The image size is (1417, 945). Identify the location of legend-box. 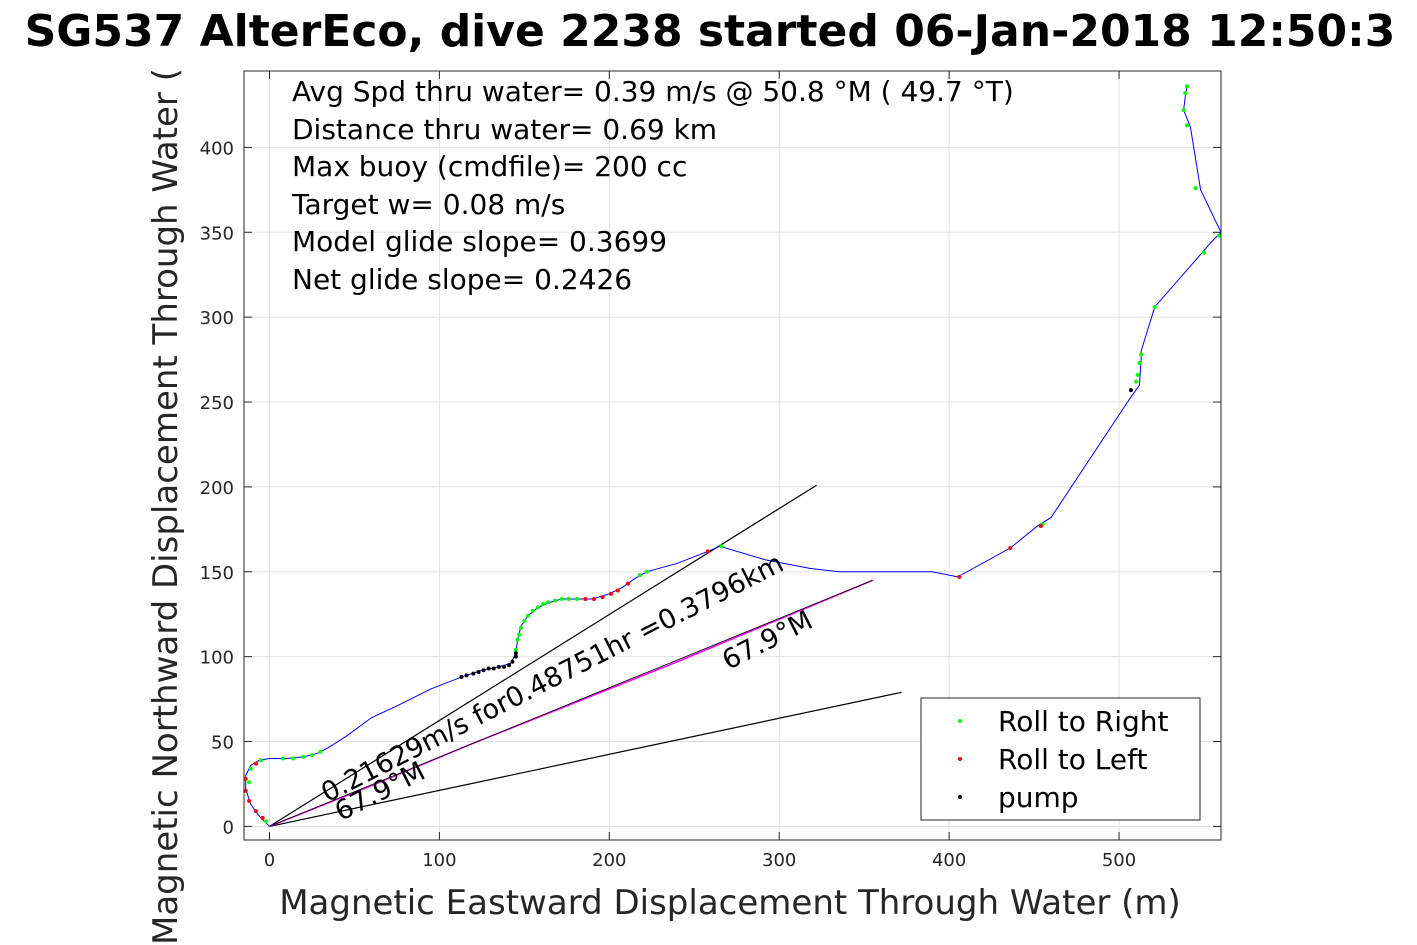
(1060, 759).